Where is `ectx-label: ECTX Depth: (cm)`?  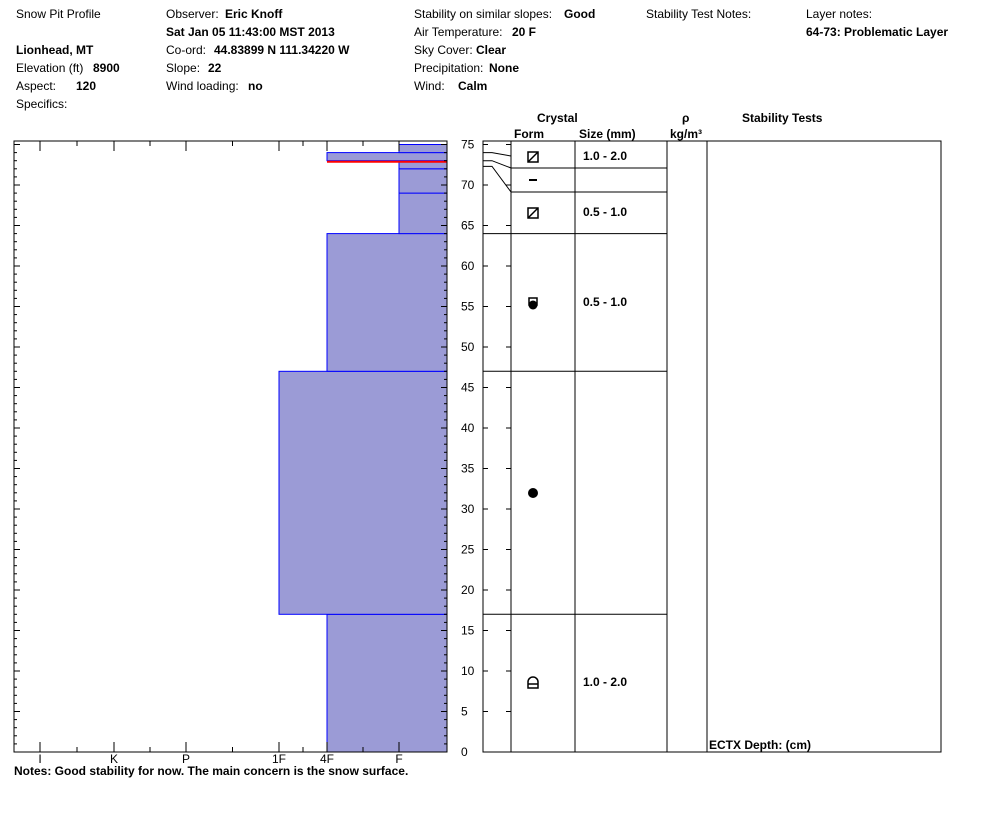
ectx-label: ECTX Depth: (cm) is located at coordinates (760, 745).